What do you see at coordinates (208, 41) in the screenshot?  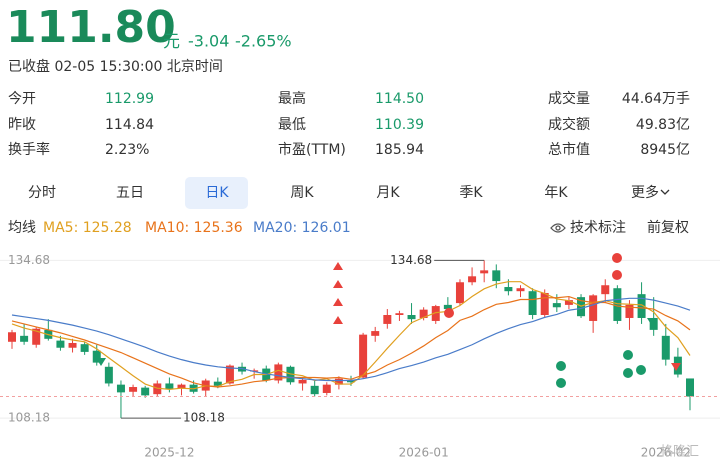 I see `change: -3.04` at bounding box center [208, 41].